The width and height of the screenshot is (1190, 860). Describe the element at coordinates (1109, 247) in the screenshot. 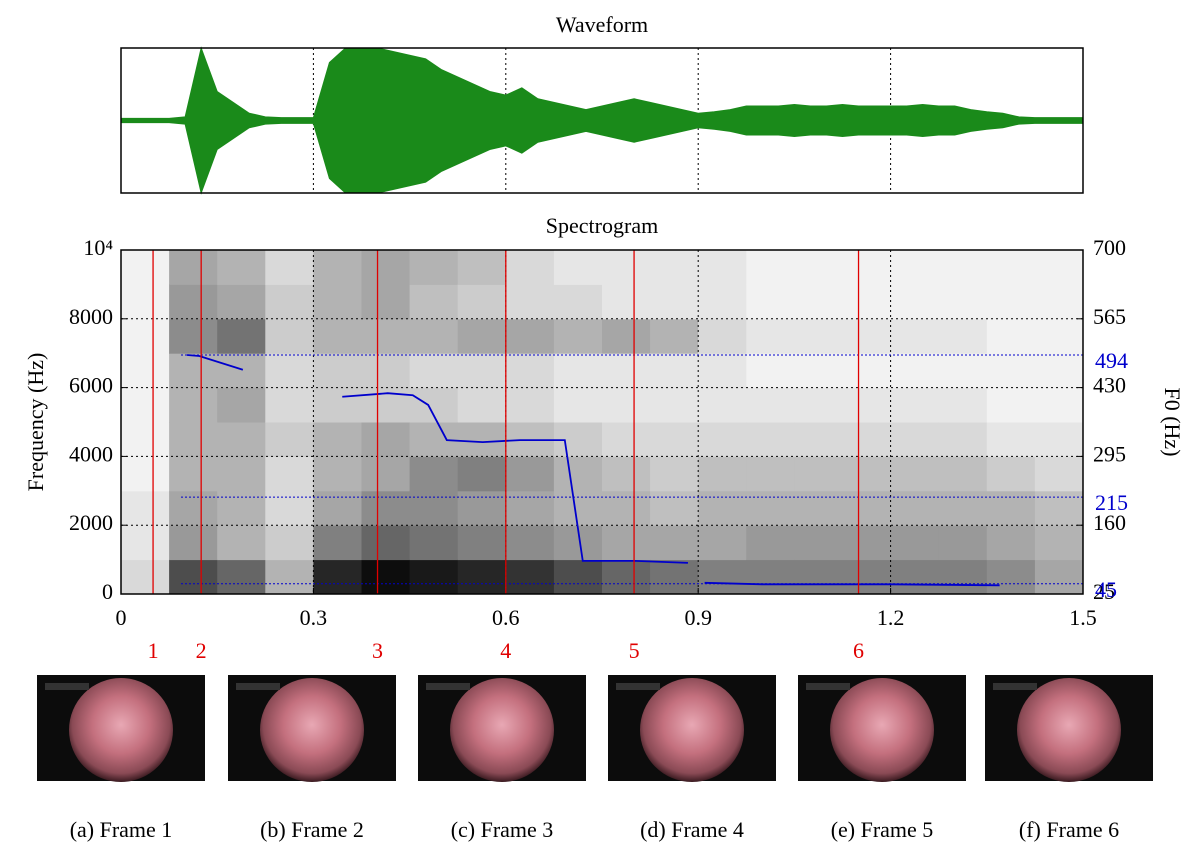

I see `y2-tick-label: 700` at that location.